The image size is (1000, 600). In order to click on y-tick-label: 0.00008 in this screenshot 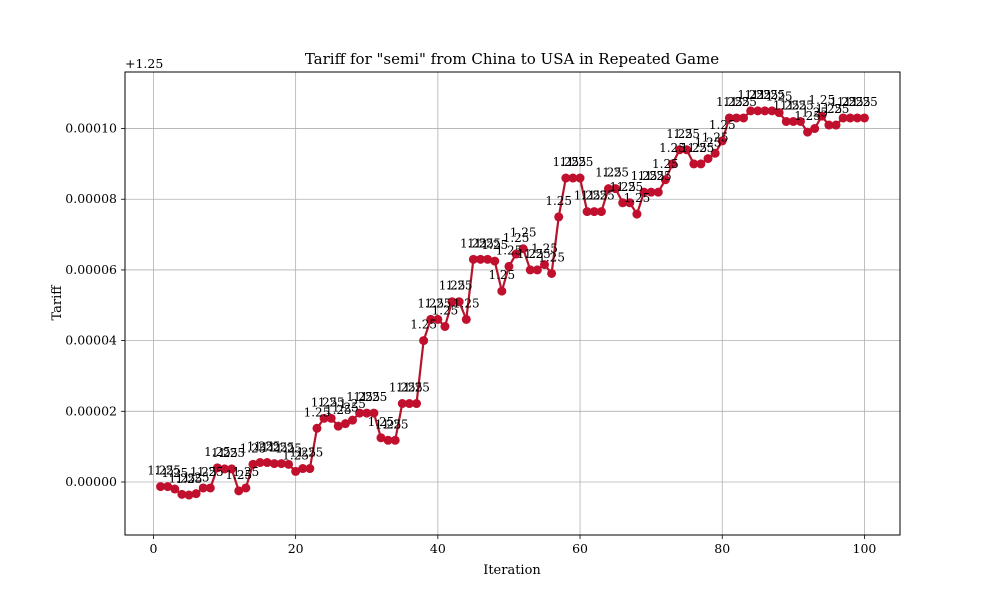, I will do `click(91, 198)`.